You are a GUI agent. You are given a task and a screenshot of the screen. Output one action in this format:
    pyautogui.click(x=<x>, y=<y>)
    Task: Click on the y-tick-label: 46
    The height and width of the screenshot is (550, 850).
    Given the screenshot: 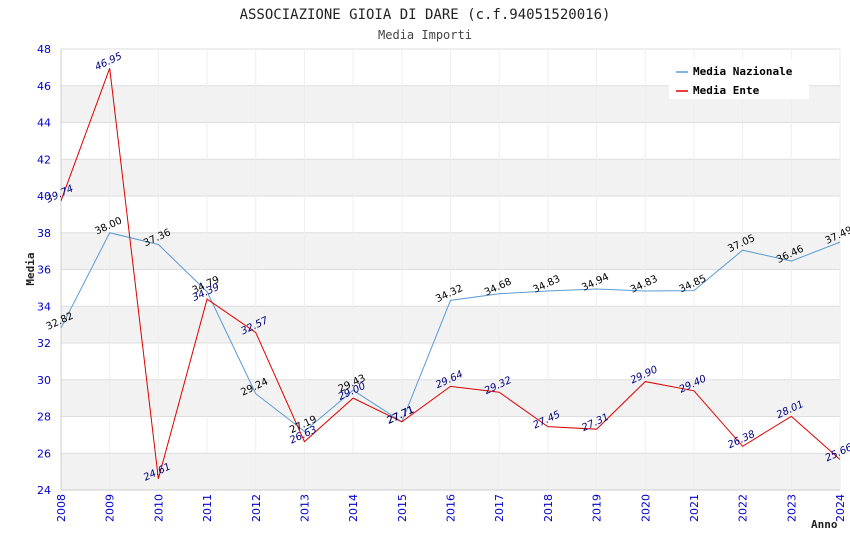 What is the action you would take?
    pyautogui.click(x=44, y=86)
    